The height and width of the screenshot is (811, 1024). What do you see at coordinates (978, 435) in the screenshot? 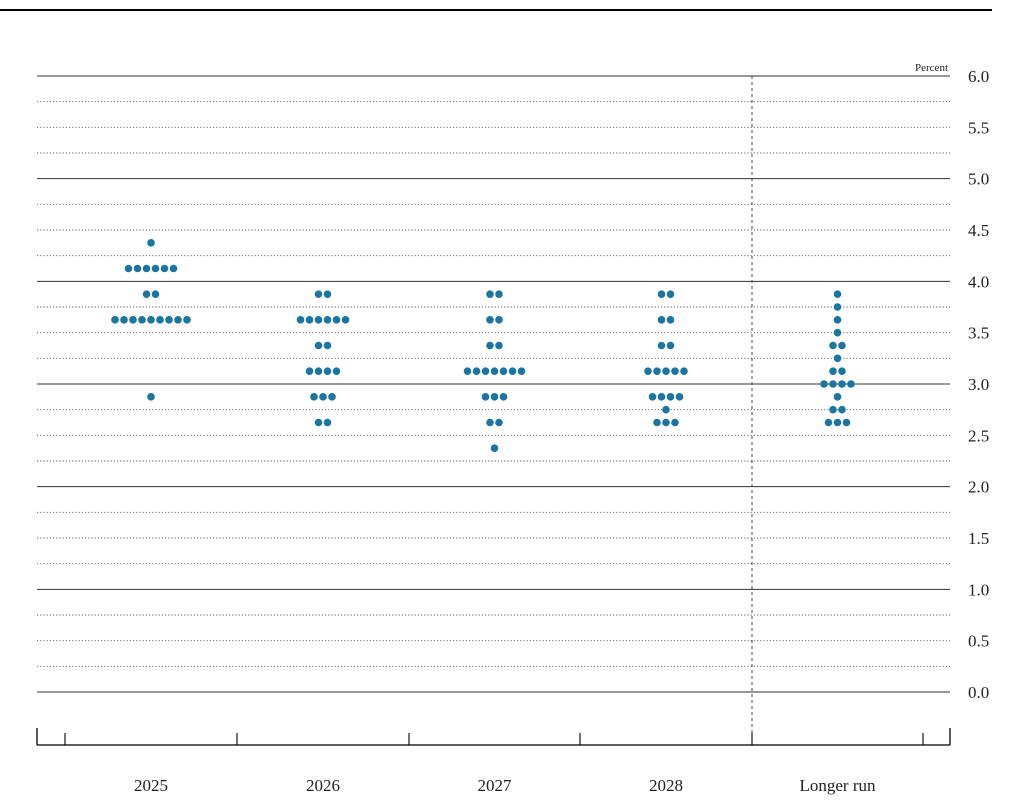
I see `y-tick-label: 2.5` at bounding box center [978, 435].